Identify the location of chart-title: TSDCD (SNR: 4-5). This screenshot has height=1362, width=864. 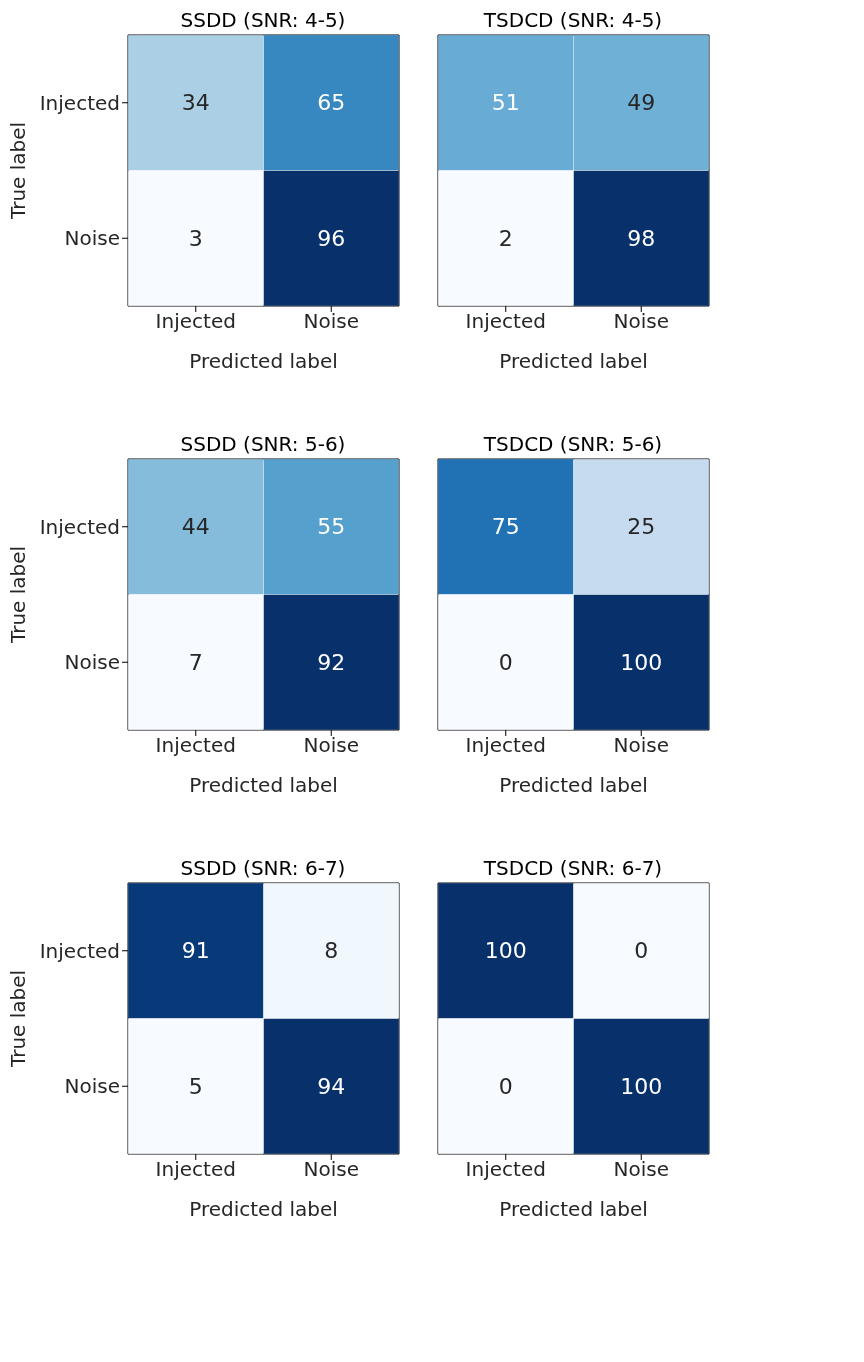
(573, 20).